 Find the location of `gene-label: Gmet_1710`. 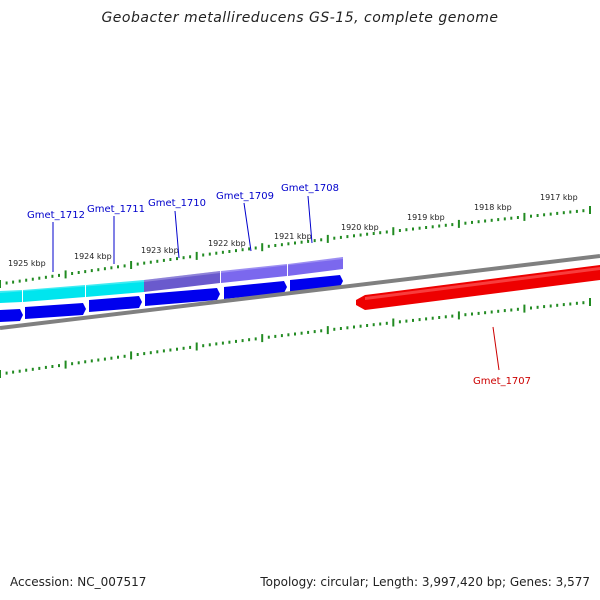

gene-label: Gmet_1710 is located at coordinates (177, 203).